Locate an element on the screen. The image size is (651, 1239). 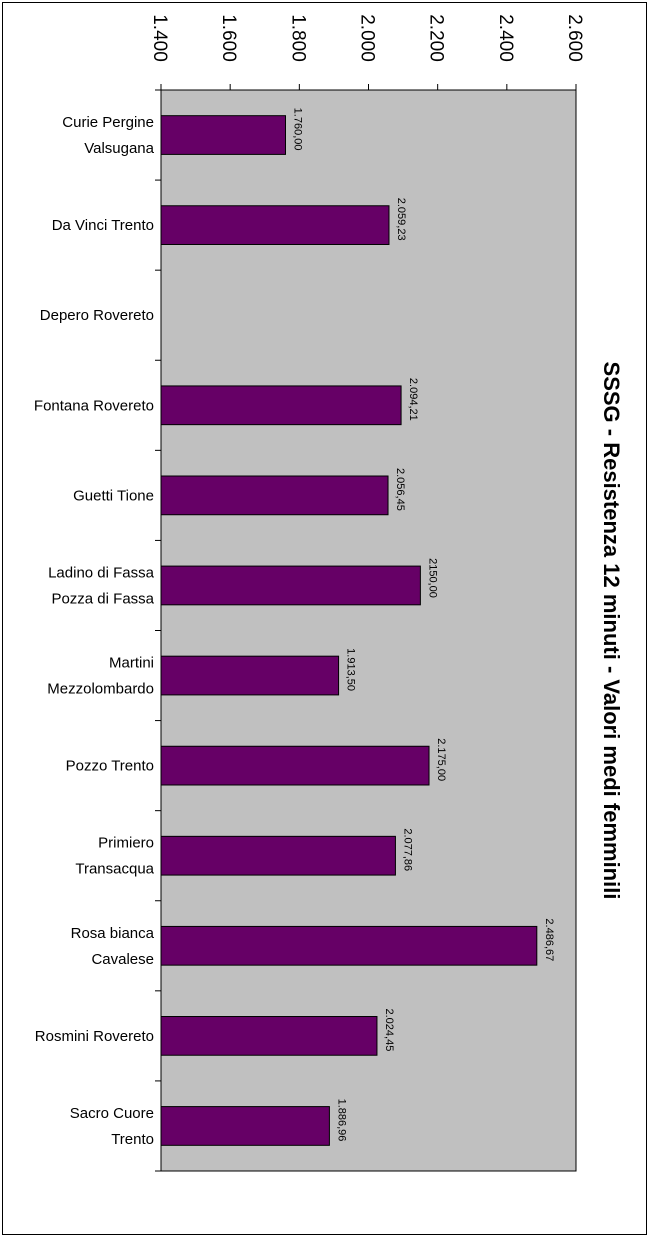
category-label: Primiero Transacqua is located at coordinates (114, 856).